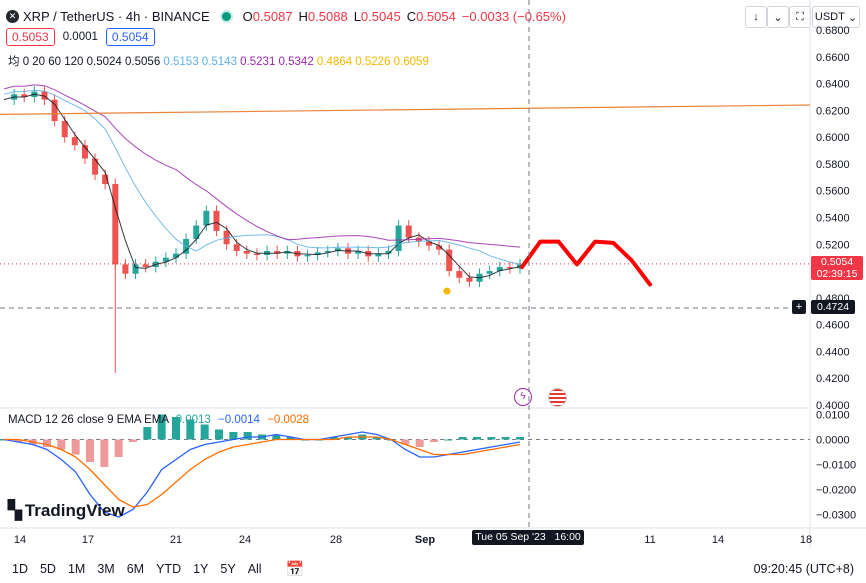 Image resolution: width=866 pixels, height=583 pixels. I want to click on range-button-all: All, so click(254, 569).